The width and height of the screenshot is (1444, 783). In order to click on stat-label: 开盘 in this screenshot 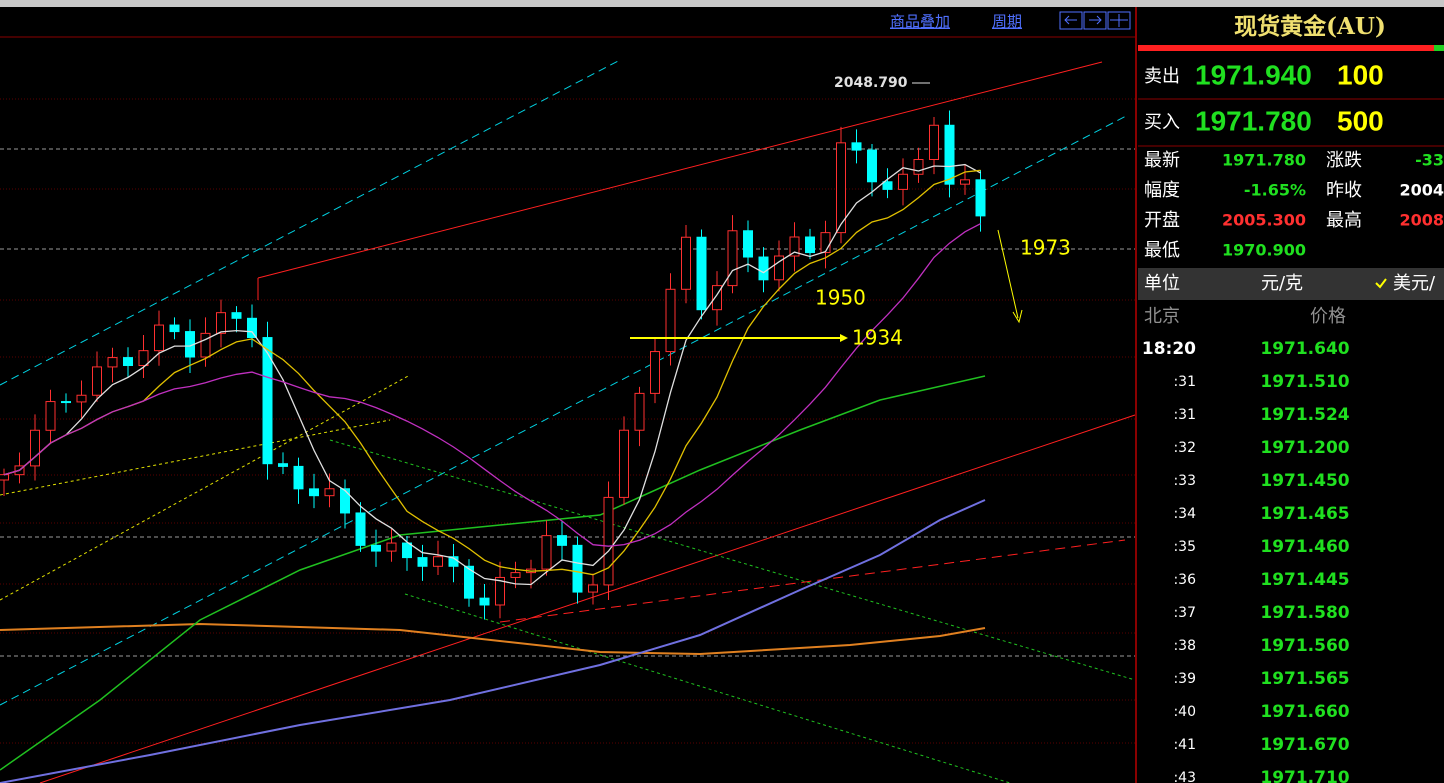, I will do `click(1162, 220)`.